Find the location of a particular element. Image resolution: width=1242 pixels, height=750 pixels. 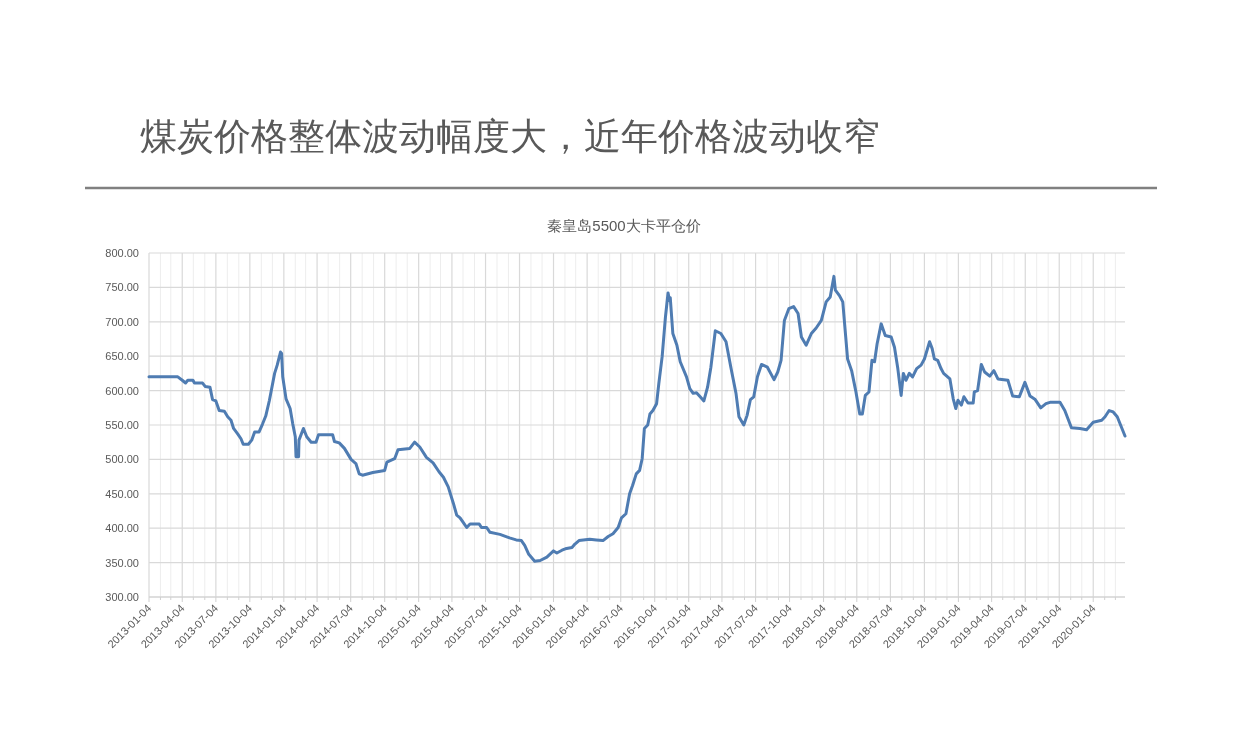

y-tick-label: 400.00 is located at coordinates (122, 528).